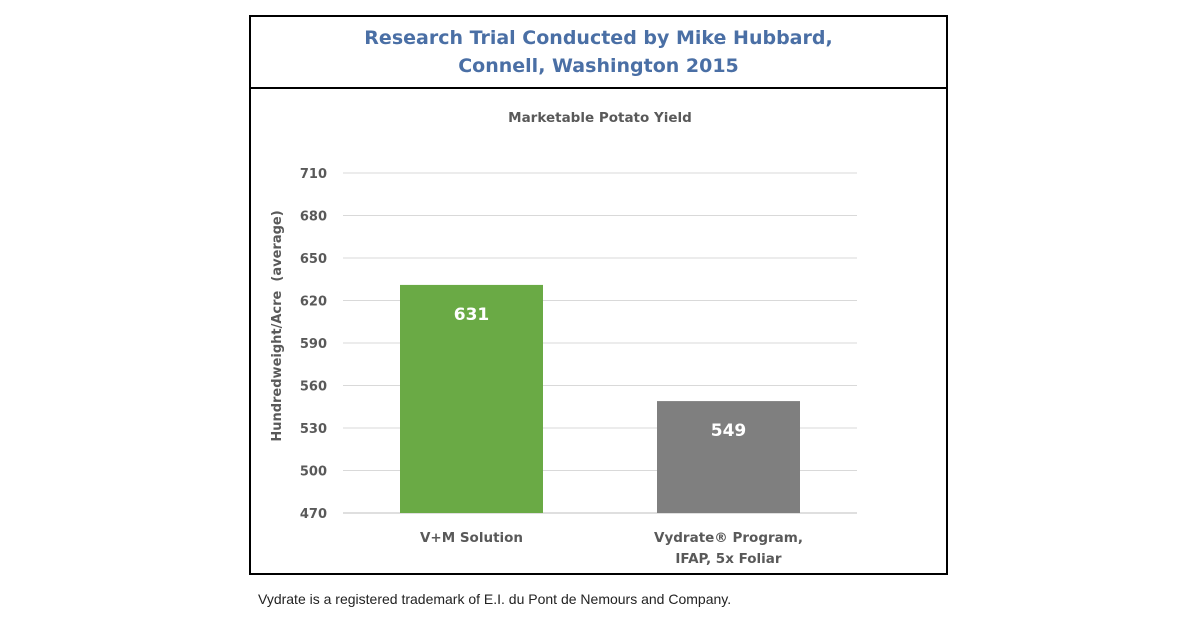 This screenshot has height=627, width=1200. I want to click on x-category-label: Vydrate® Program,, so click(728, 538).